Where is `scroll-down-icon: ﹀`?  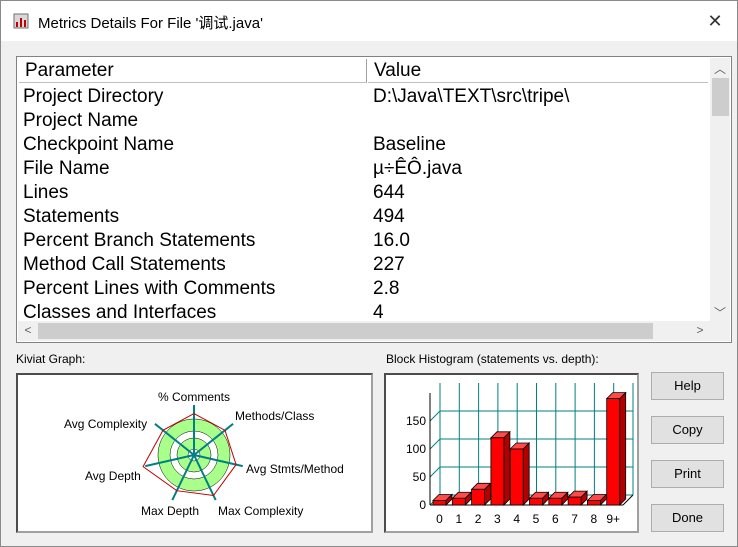 scroll-down-icon: ﹀ is located at coordinates (719, 313).